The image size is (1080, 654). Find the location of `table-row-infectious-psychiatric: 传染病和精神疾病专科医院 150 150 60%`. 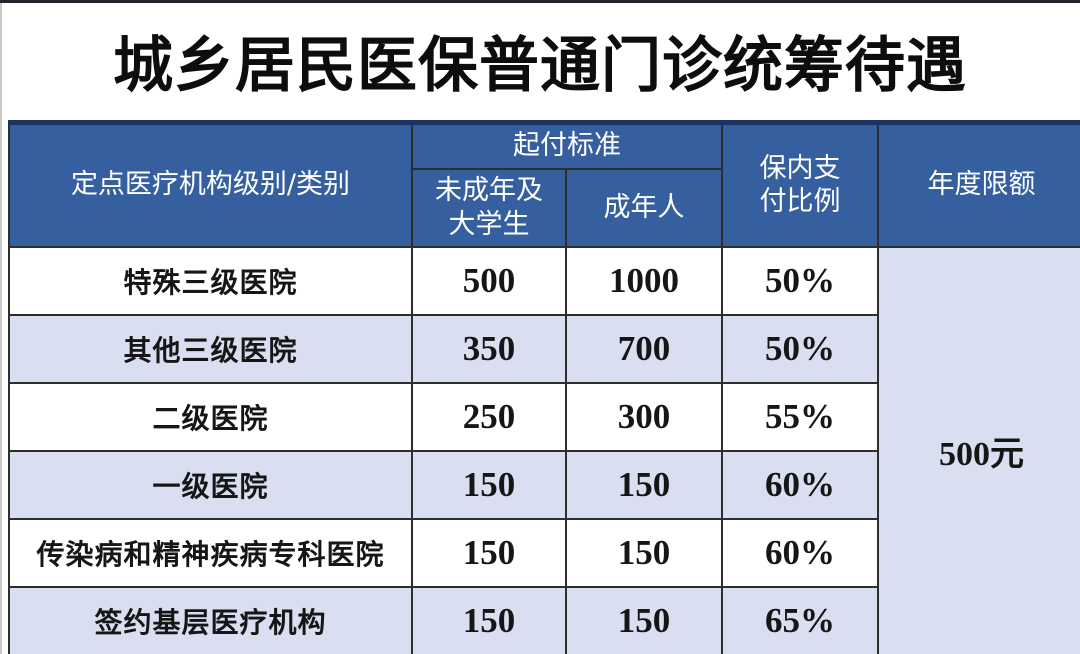

table-row-infectious-psychiatric: 传染病和精神疾病专科医院 150 150 60% is located at coordinates (544, 552).